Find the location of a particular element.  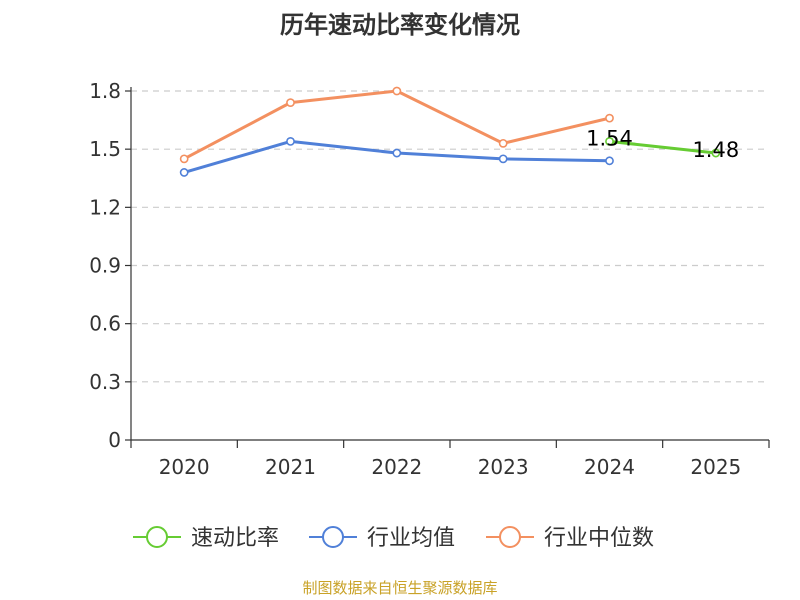

y-axis: 0 0.3 0.6 0.9 1.2 1.5 1.8 is located at coordinates (110, 265).